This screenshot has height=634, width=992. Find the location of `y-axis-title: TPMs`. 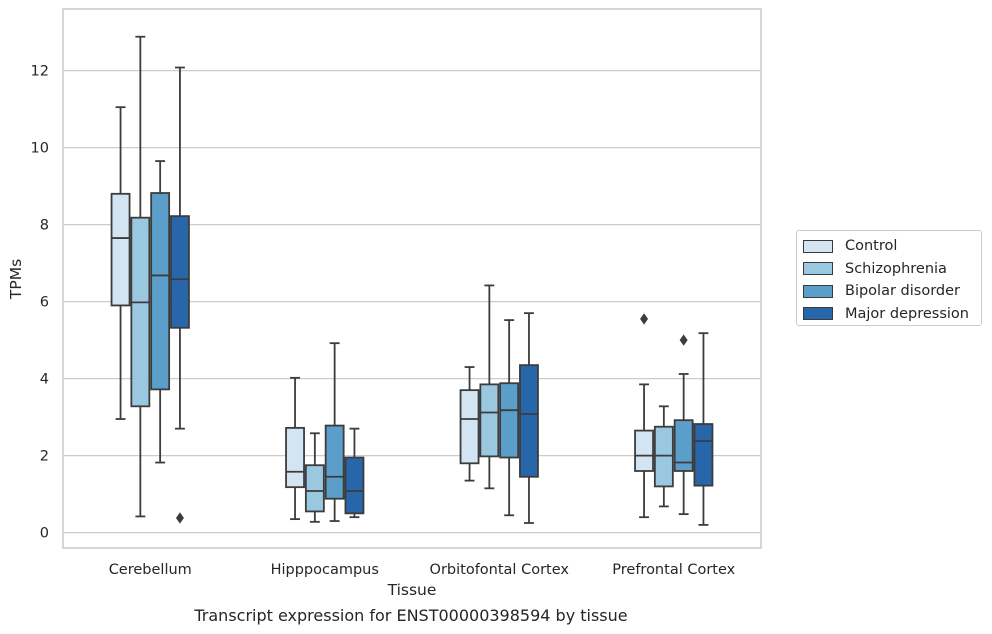

y-axis-title: TPMs is located at coordinates (16, 279).